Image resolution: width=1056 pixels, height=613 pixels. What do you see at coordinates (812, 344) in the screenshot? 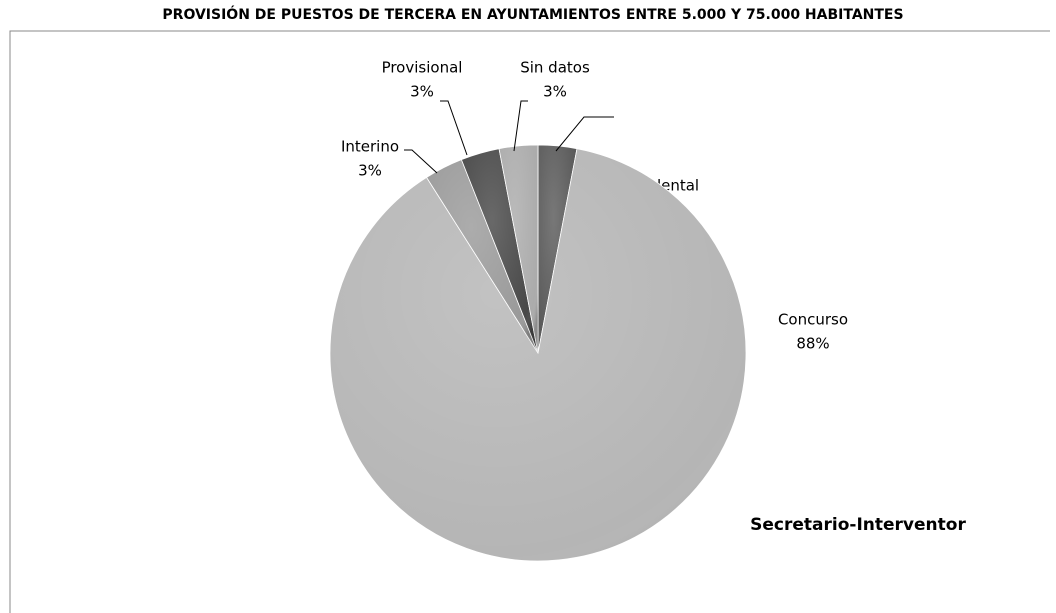
I see `slice-value-label: 88%` at bounding box center [812, 344].